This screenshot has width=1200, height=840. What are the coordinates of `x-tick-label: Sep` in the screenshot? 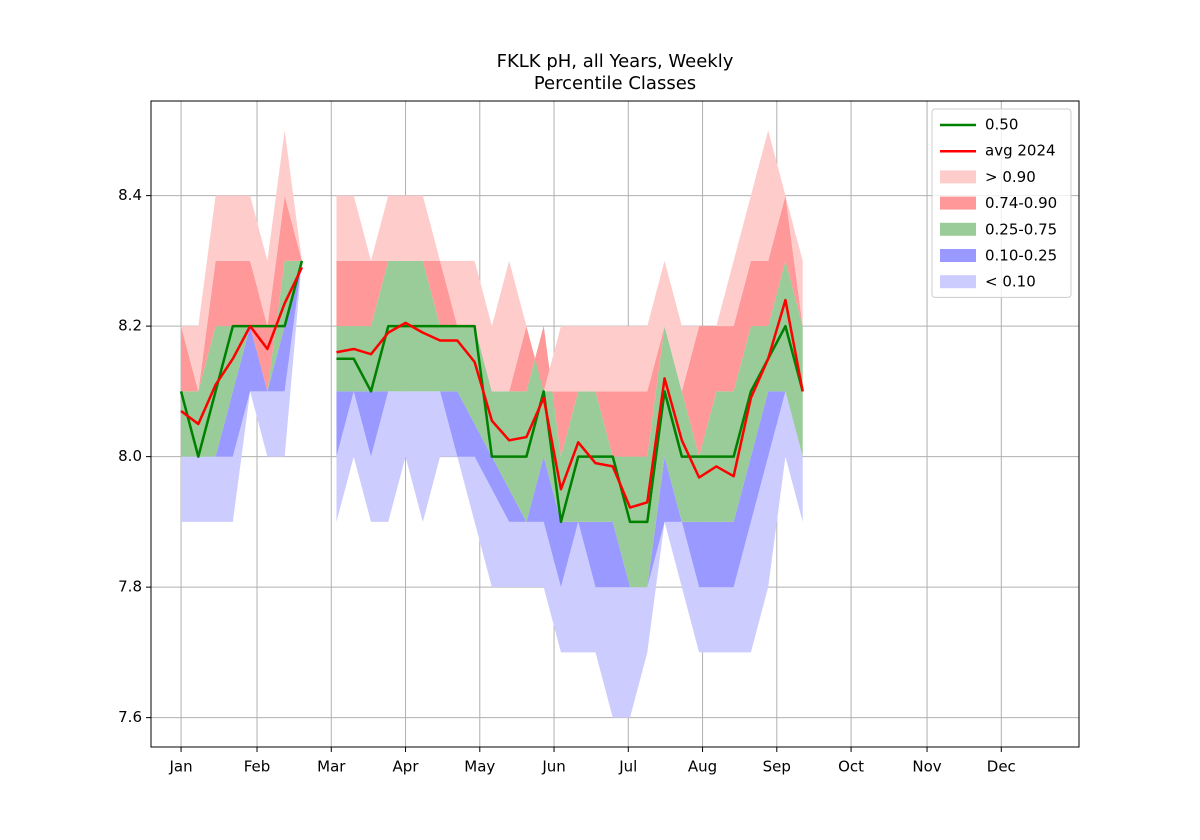 It's located at (777, 767).